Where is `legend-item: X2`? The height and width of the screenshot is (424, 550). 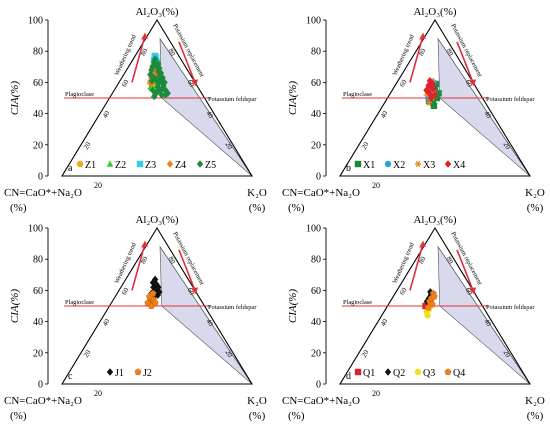 legend-item: X2 is located at coordinates (394, 165).